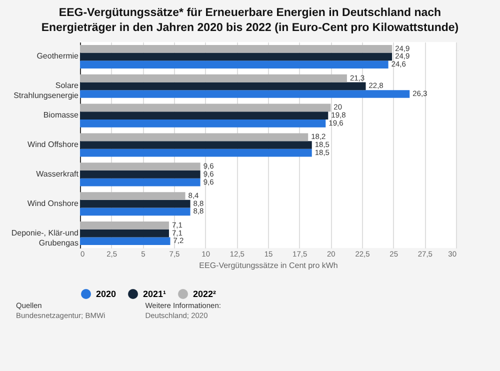  What do you see at coordinates (58, 56) in the screenshot?
I see `y-tick-label: Geothermie` at bounding box center [58, 56].